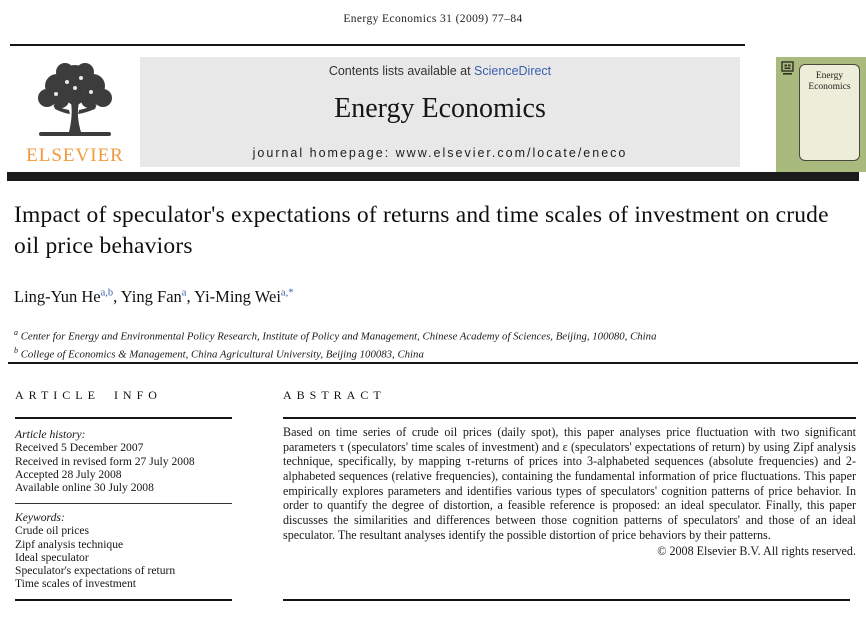  What do you see at coordinates (68, 474) in the screenshot?
I see `history-line: Accepted 28 July 2008` at bounding box center [68, 474].